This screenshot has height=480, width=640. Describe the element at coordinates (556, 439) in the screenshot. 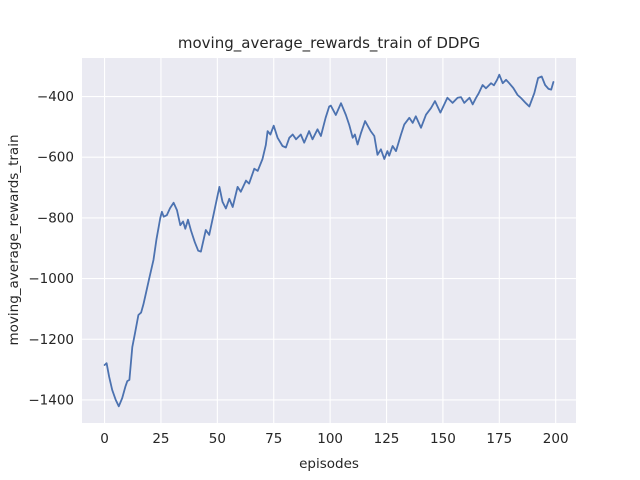

I see `x-tick-label: 200` at that location.